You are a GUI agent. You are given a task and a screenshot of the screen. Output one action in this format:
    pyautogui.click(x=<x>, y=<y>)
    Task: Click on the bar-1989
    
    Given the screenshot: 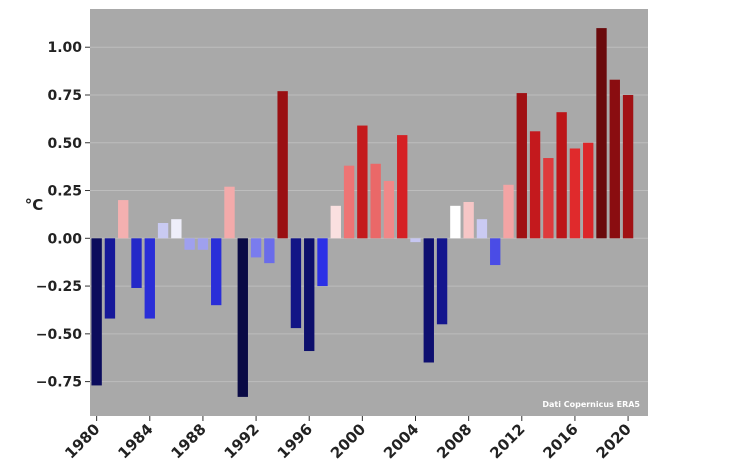 What is the action you would take?
    pyautogui.click(x=216, y=272)
    